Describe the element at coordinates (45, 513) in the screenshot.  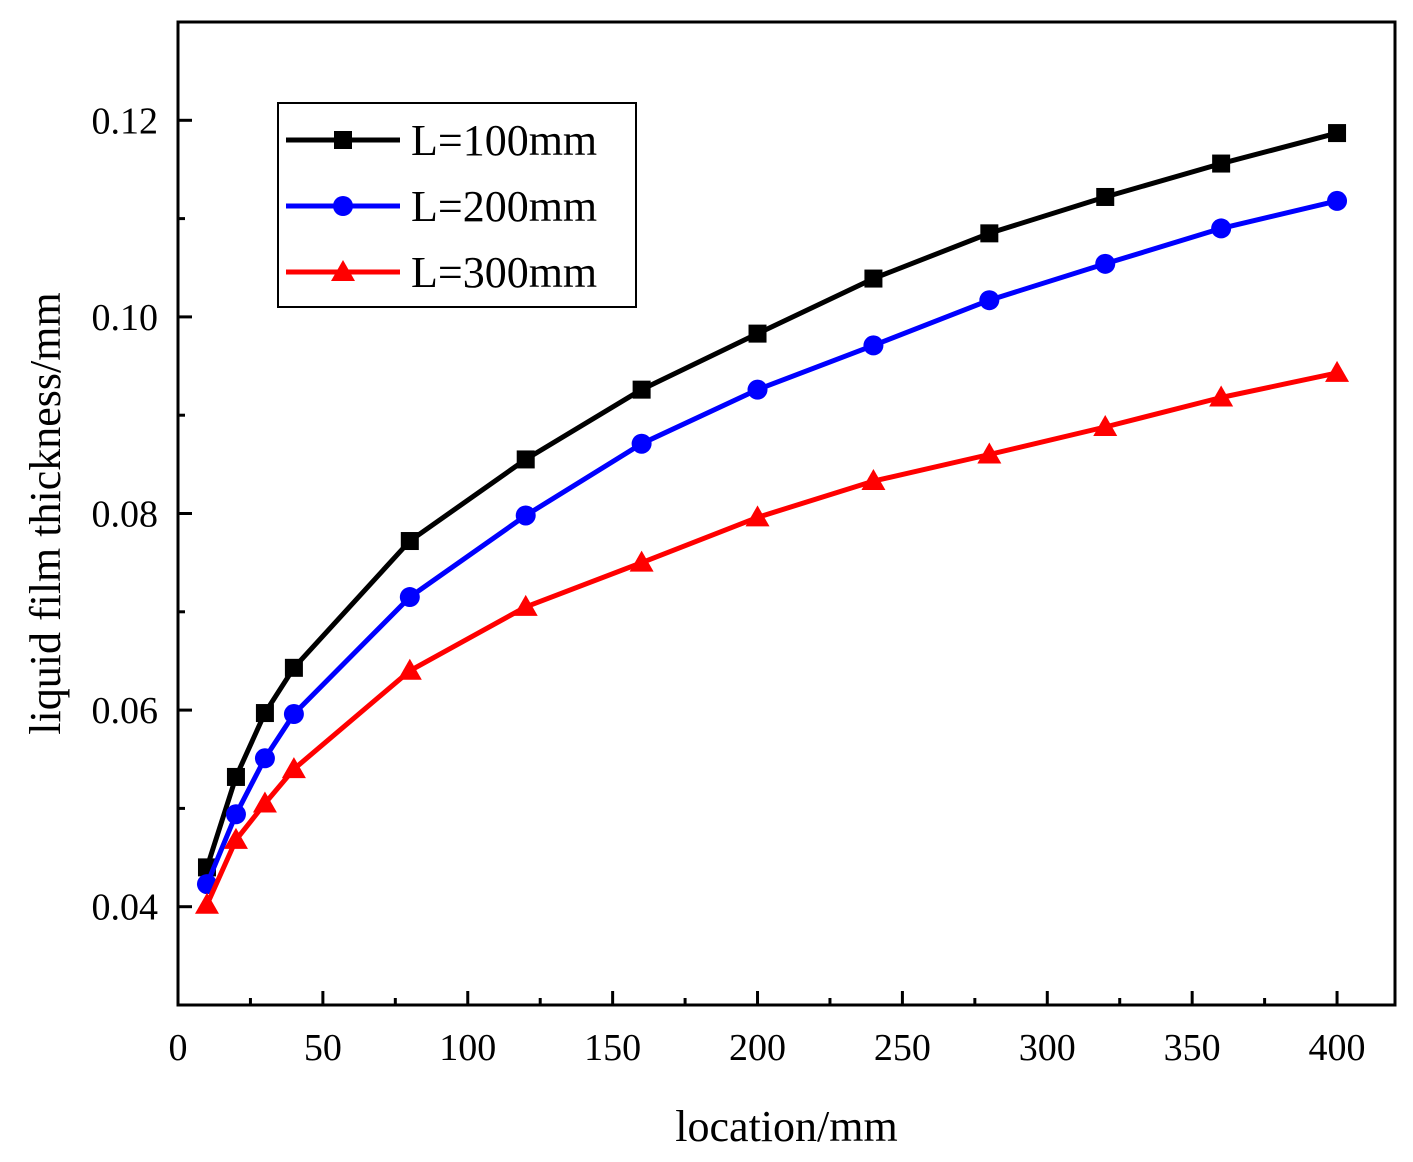
I see `y-axis-title: liquid film thickness/mm` at that location.